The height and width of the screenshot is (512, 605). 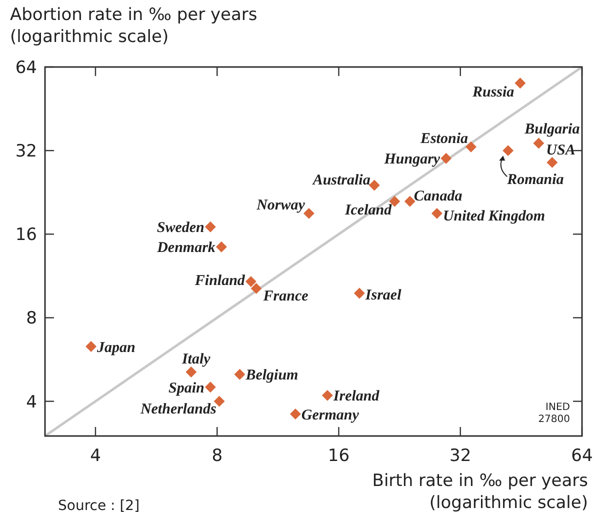 What do you see at coordinates (186, 248) in the screenshot?
I see `annotation: Denmark` at bounding box center [186, 248].